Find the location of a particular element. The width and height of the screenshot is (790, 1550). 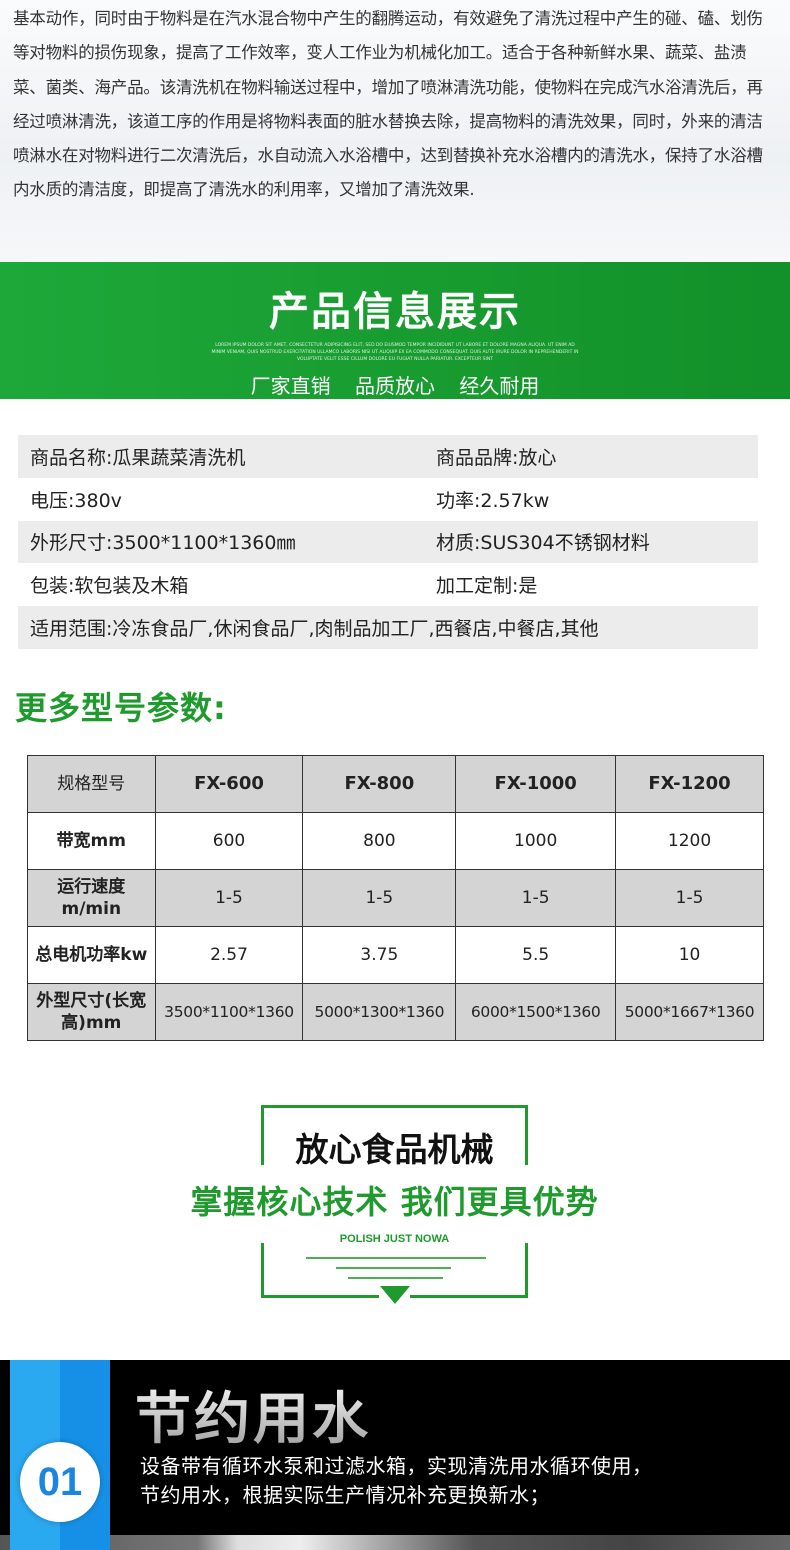

spec-label: 外型尺寸(长宽高)mm is located at coordinates (91, 1012).